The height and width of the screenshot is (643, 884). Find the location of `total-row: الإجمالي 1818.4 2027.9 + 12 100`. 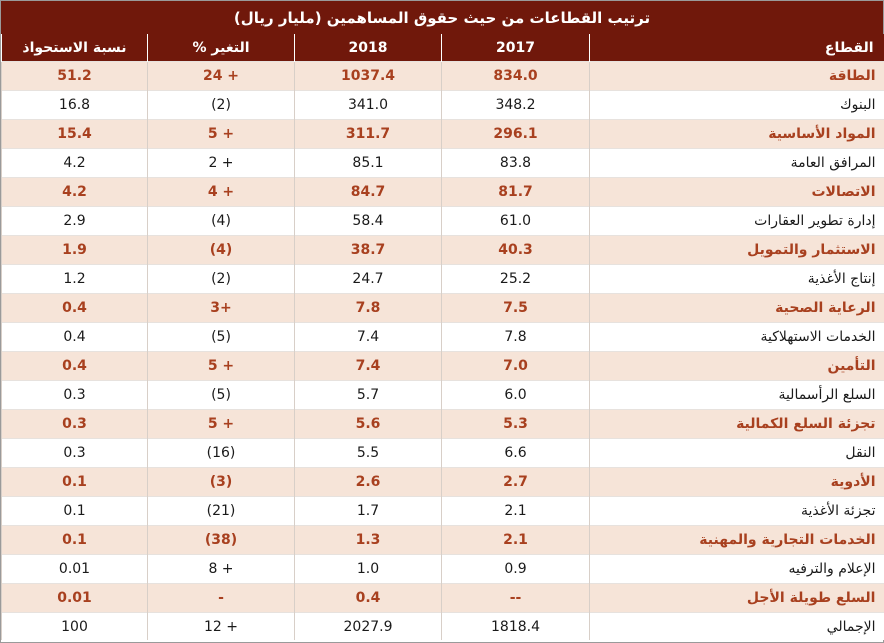

total-row: الإجمالي 1818.4 2027.9 + 12 100 is located at coordinates (442, 626).